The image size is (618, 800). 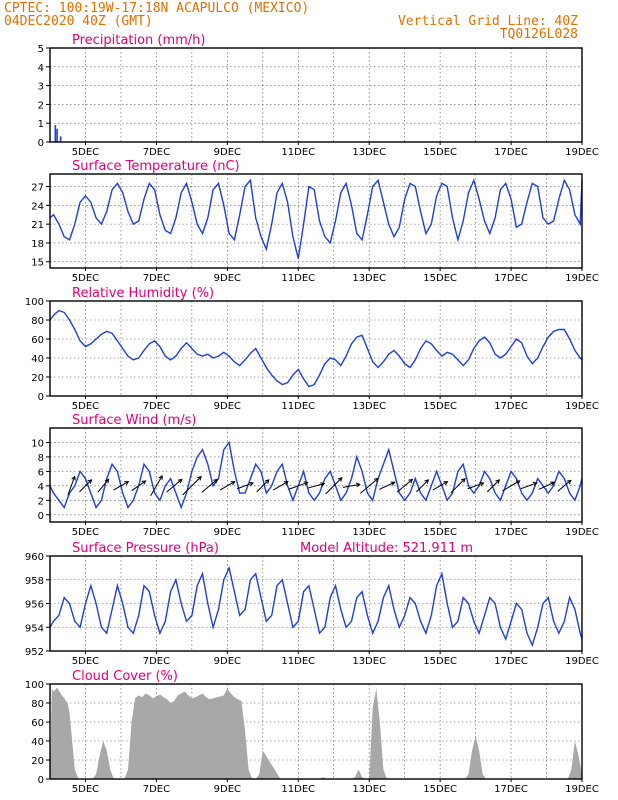 I want to click on temp-series-line, so click(x=316, y=218).